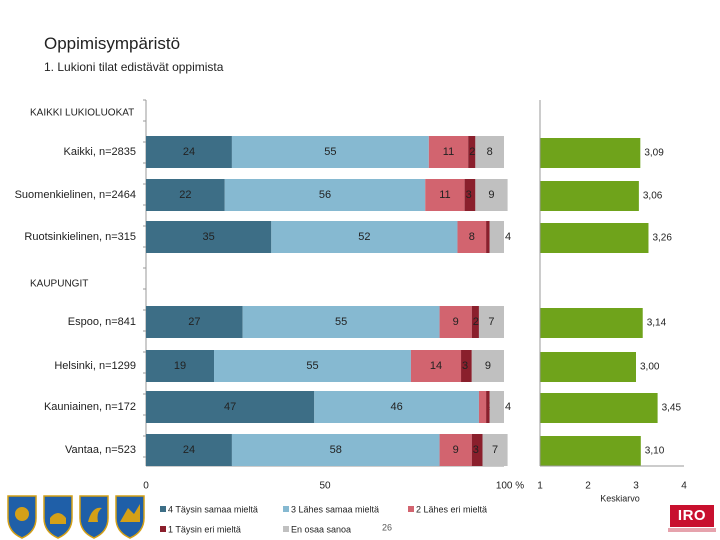 This screenshot has height=540, width=720. Describe the element at coordinates (654, 153) in the screenshot. I see `mean-value-label: 3,09` at that location.